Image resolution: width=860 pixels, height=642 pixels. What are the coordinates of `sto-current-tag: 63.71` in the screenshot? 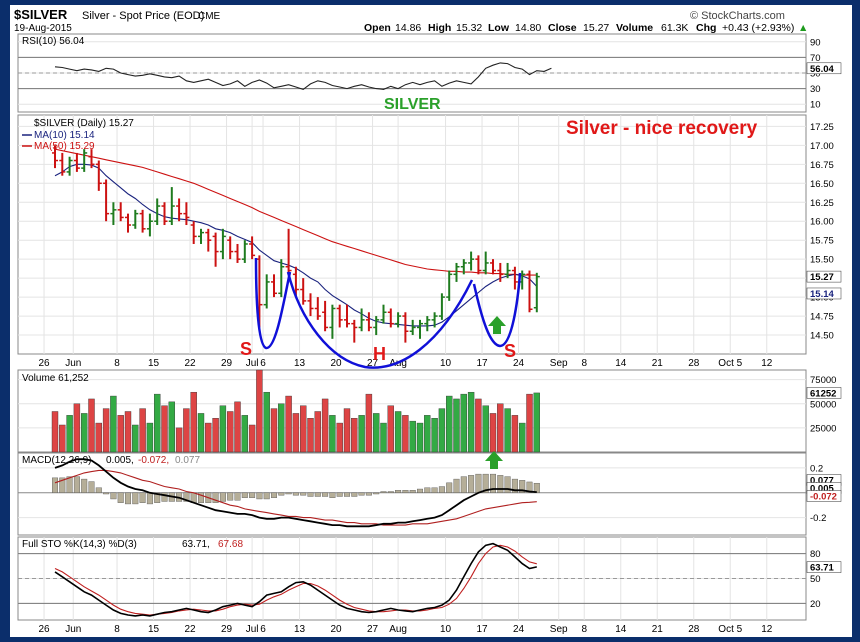 It's located at (822, 568).